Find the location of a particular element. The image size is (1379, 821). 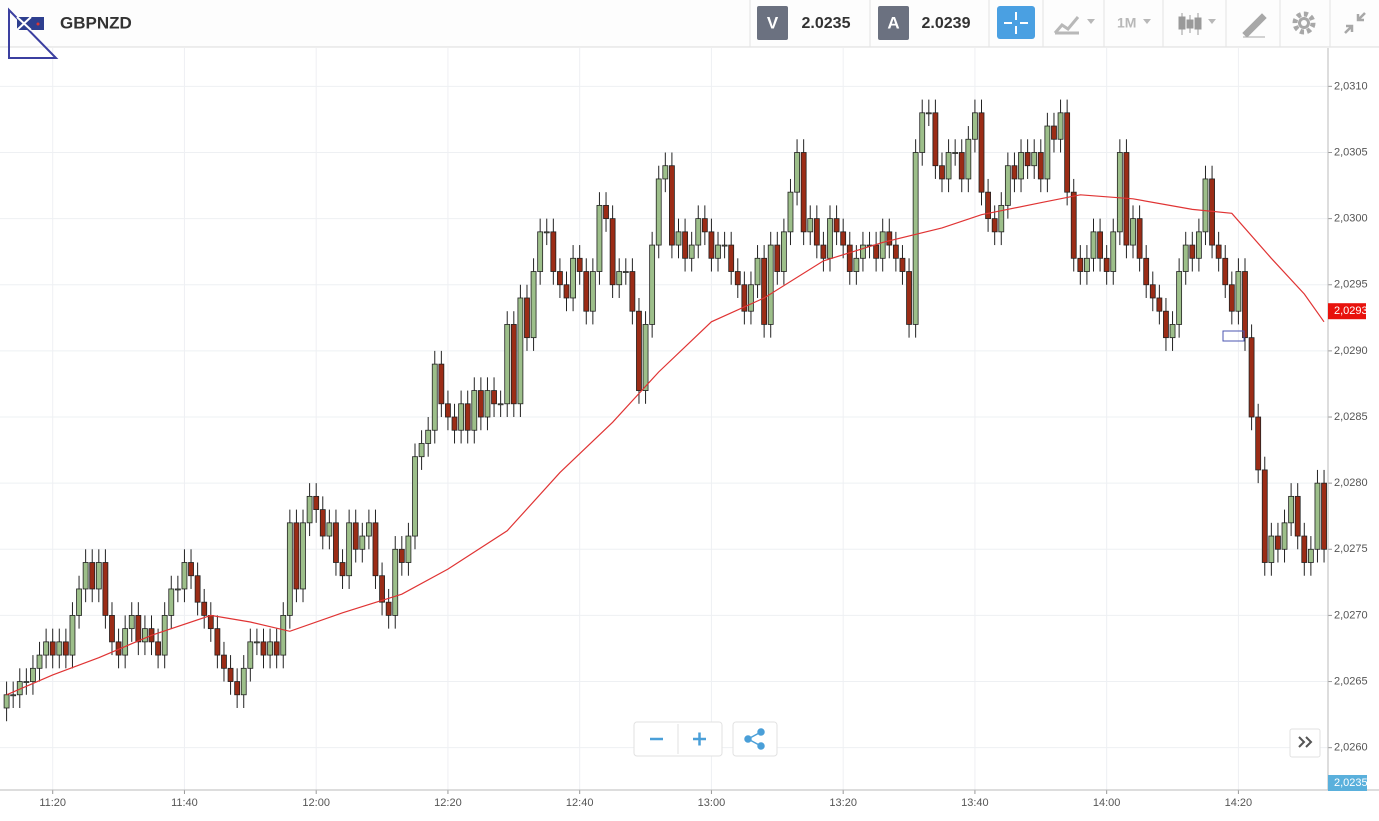

header: GBPNZD V 2.0235 A 2.0239 1M is located at coordinates (689, 29).